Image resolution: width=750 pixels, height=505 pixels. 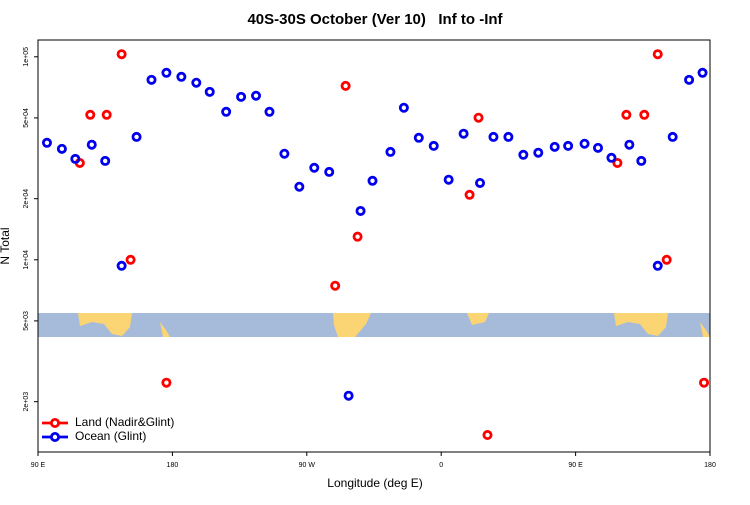 What do you see at coordinates (110, 436) in the screenshot?
I see `legend-label: Ocean (Glint)` at bounding box center [110, 436].